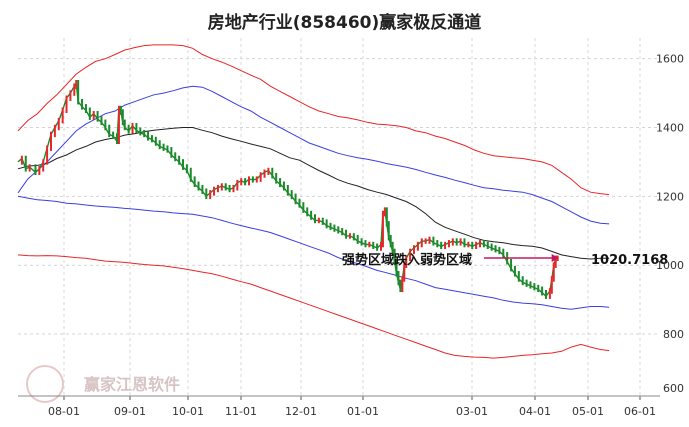 This screenshot has height=427, width=689. I want to click on x-tick-label: 08-01, so click(64, 411).